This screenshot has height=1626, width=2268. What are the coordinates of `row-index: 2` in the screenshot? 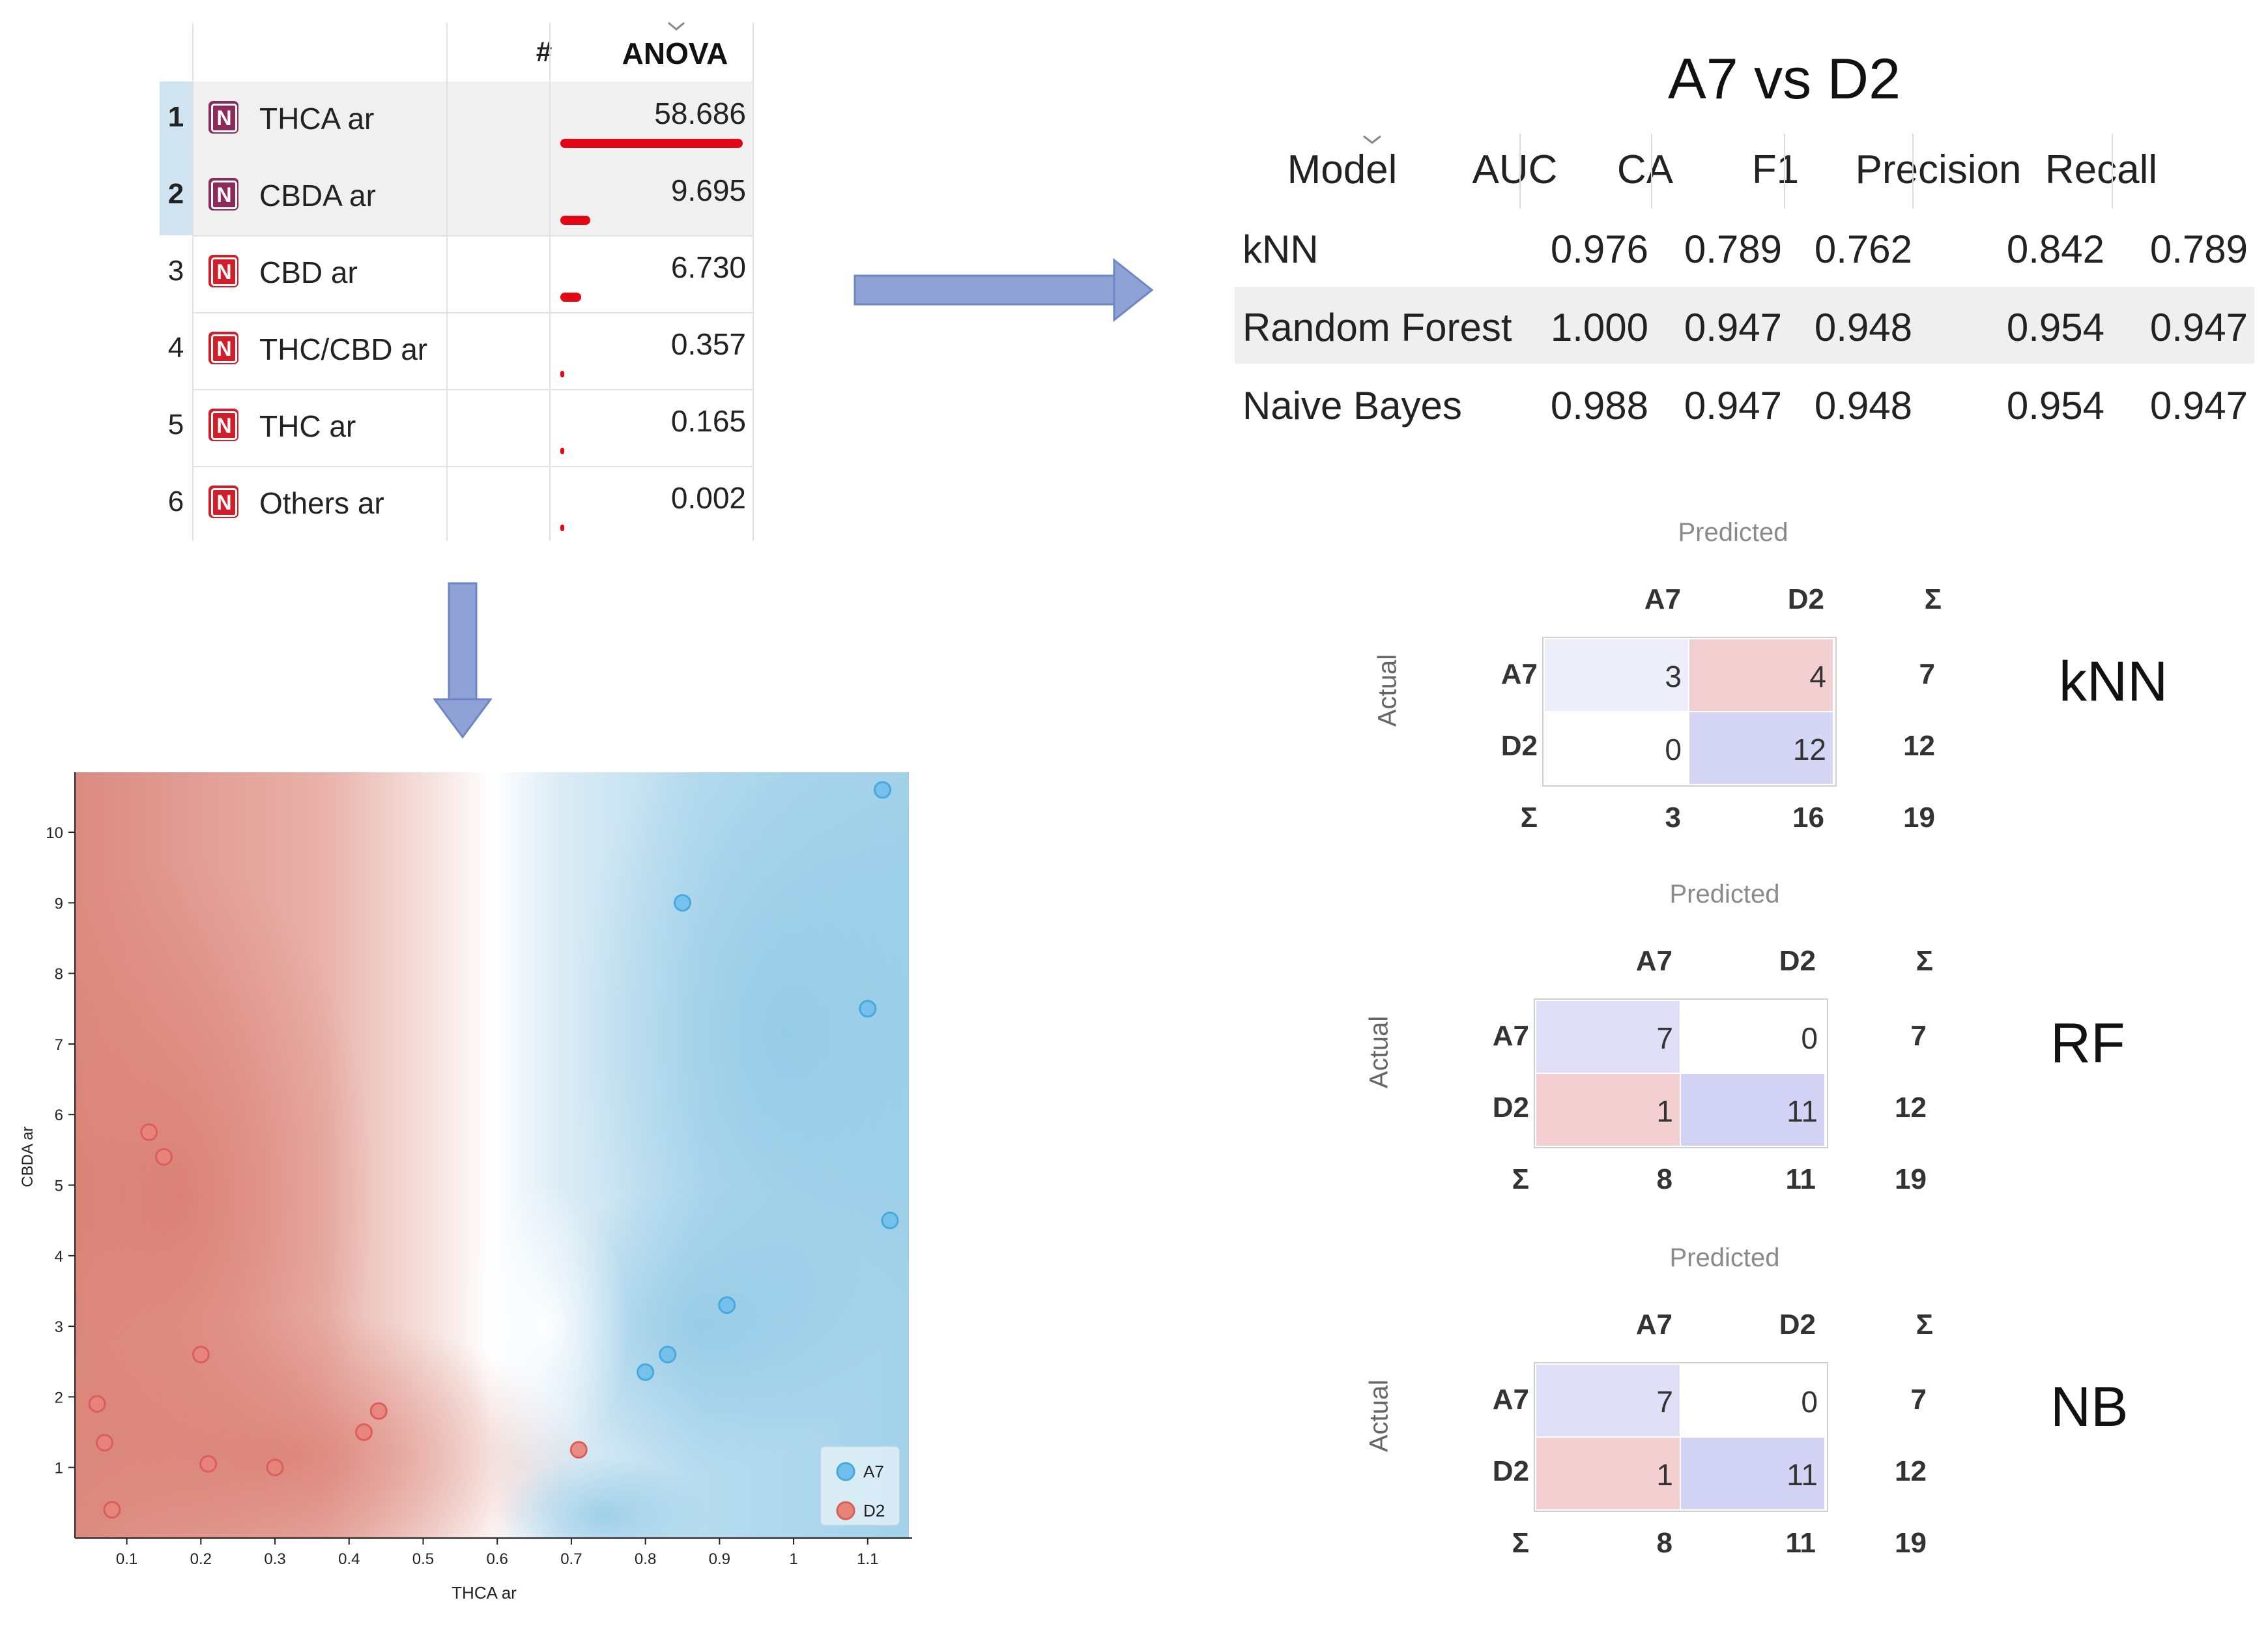 It's located at (175, 194).